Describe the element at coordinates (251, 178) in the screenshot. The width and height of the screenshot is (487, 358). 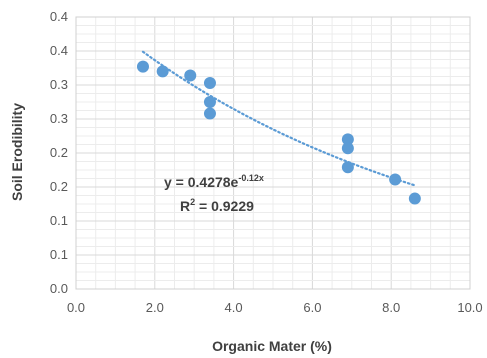
I see `equation-exponent: -0.12x` at that location.